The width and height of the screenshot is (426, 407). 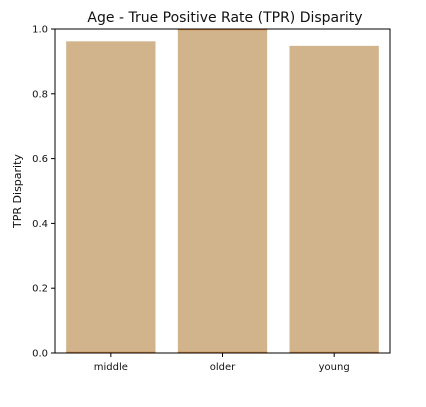 What do you see at coordinates (43, 192) in the screenshot?
I see `y-ticks-group: 0.0 0.2 0.4 0.6 0.8 1.0` at bounding box center [43, 192].